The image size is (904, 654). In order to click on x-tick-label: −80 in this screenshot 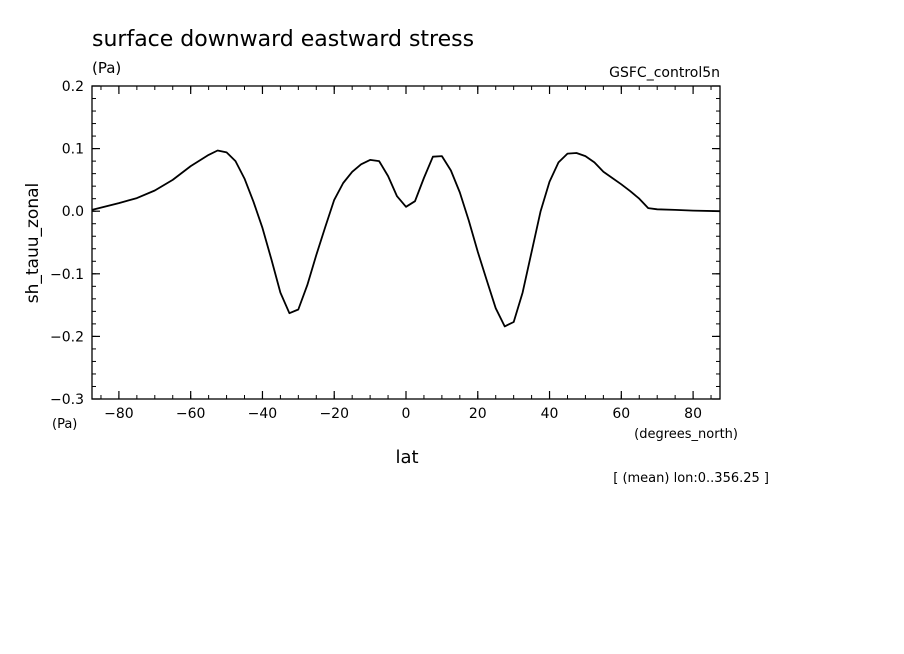, I will do `click(119, 414)`.